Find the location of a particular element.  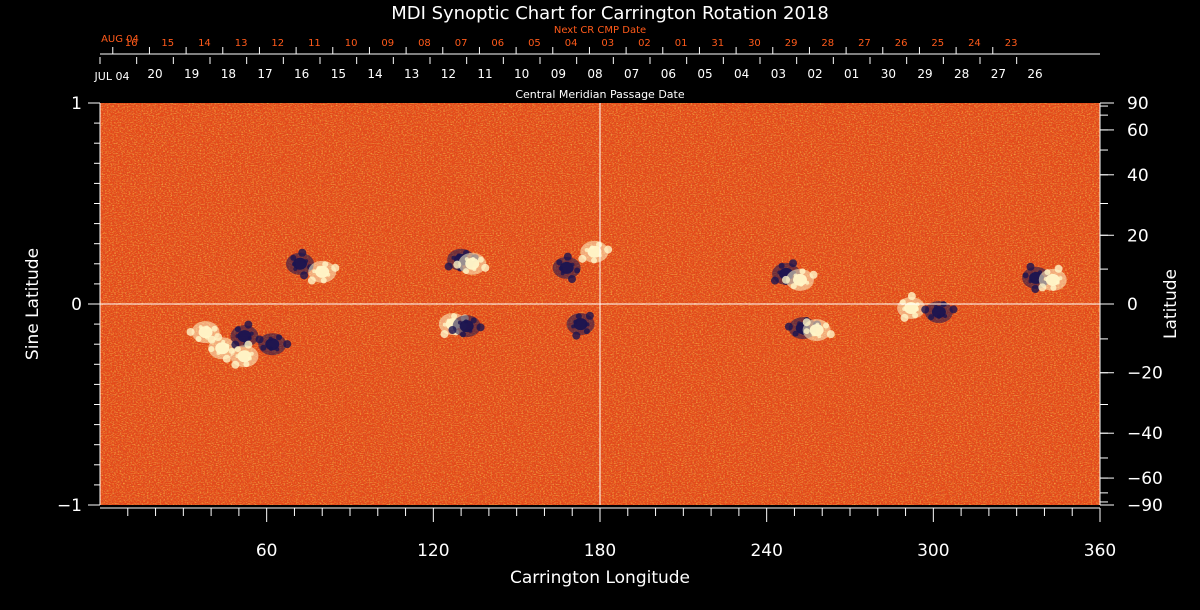

next-cr-date-label: 25 is located at coordinates (937, 43).